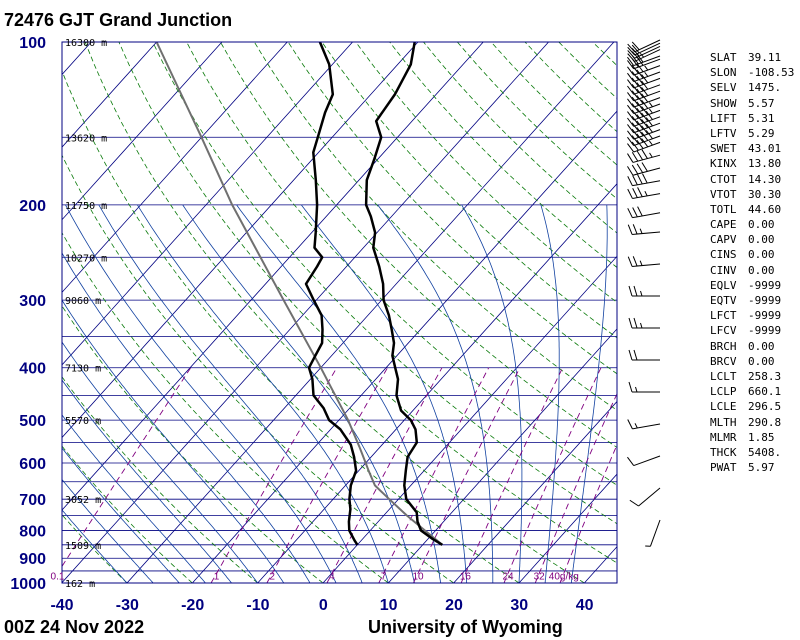 The image size is (800, 640). I want to click on index-name: SLON, so click(723, 73).